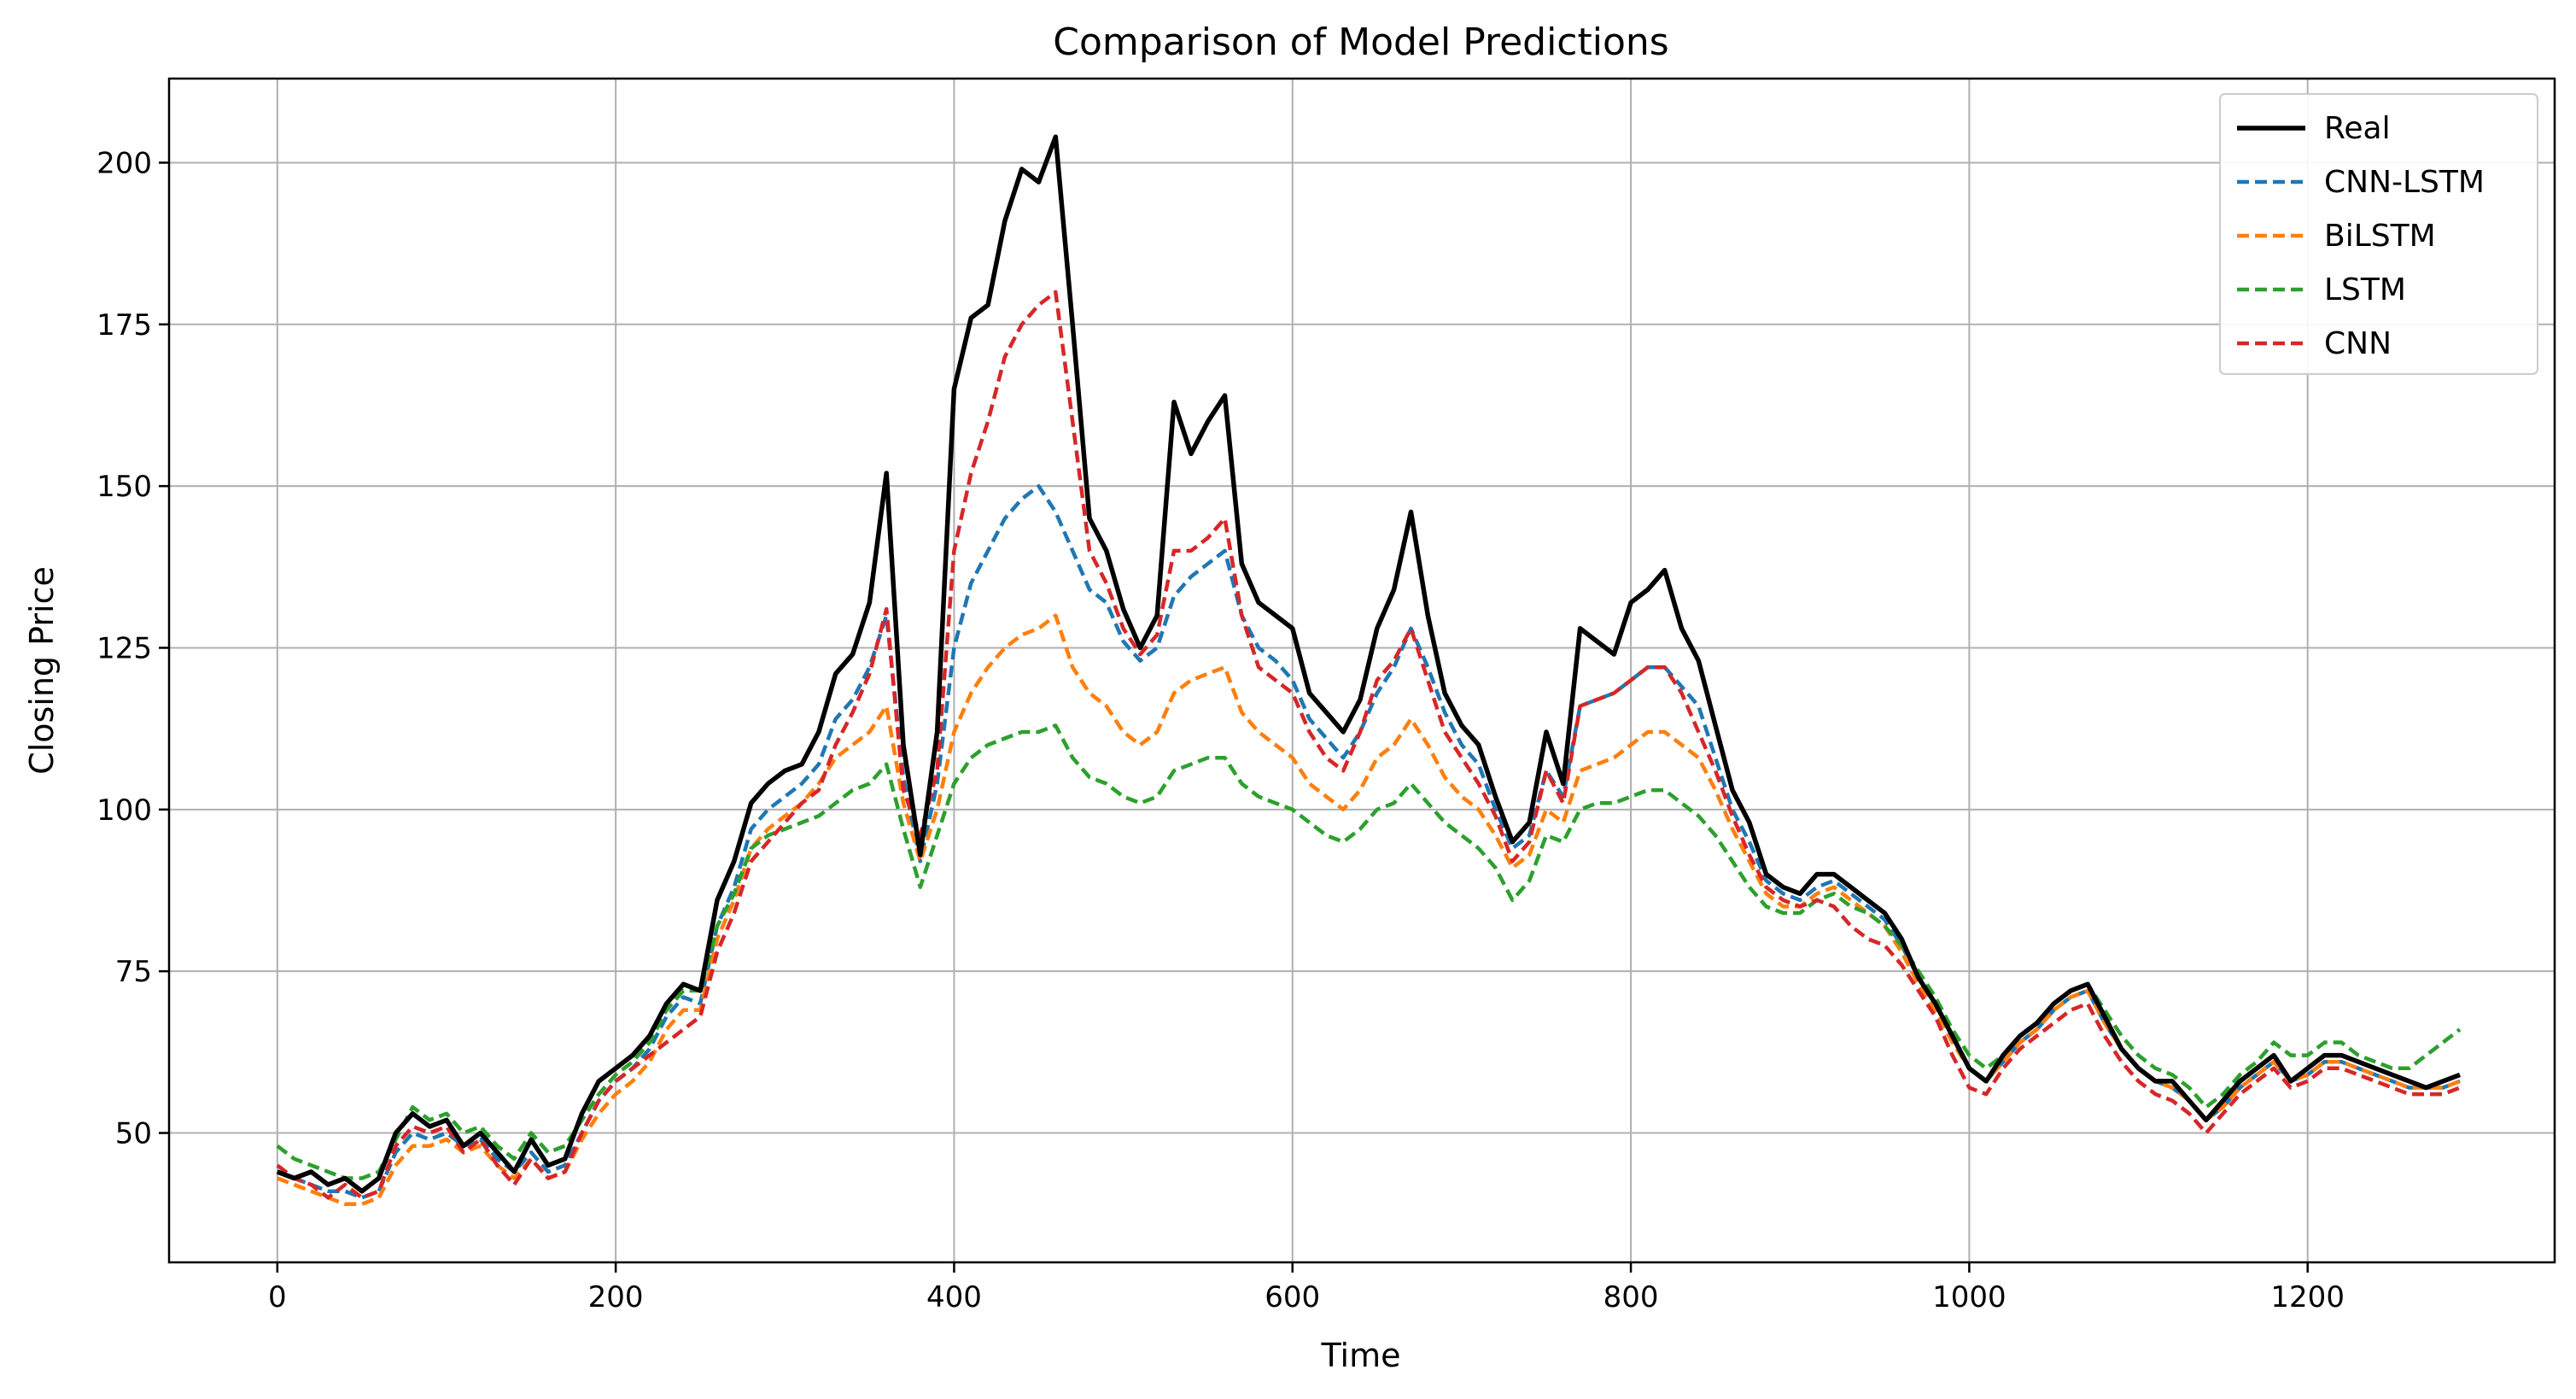 The image size is (2576, 1399). What do you see at coordinates (124, 325) in the screenshot?
I see `y-tick-label: 175` at bounding box center [124, 325].